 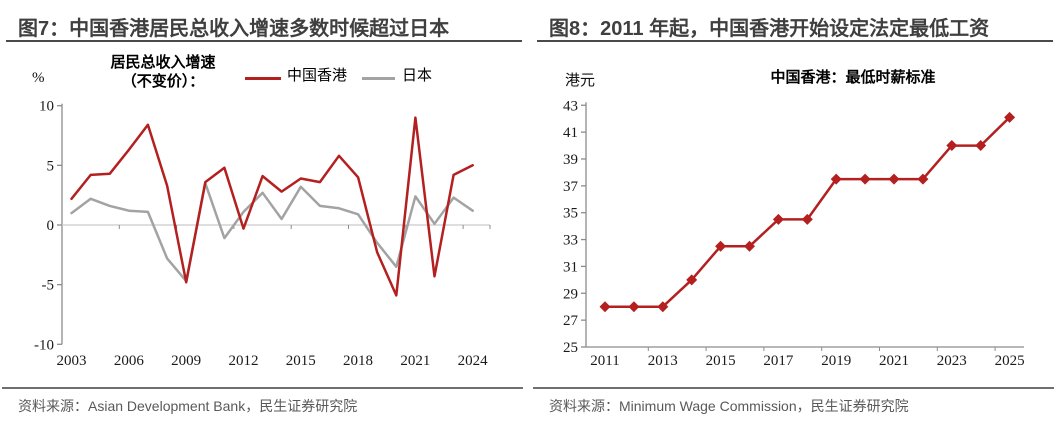 What do you see at coordinates (264, 41) in the screenshot?
I see `figure7-title-rule` at bounding box center [264, 41].